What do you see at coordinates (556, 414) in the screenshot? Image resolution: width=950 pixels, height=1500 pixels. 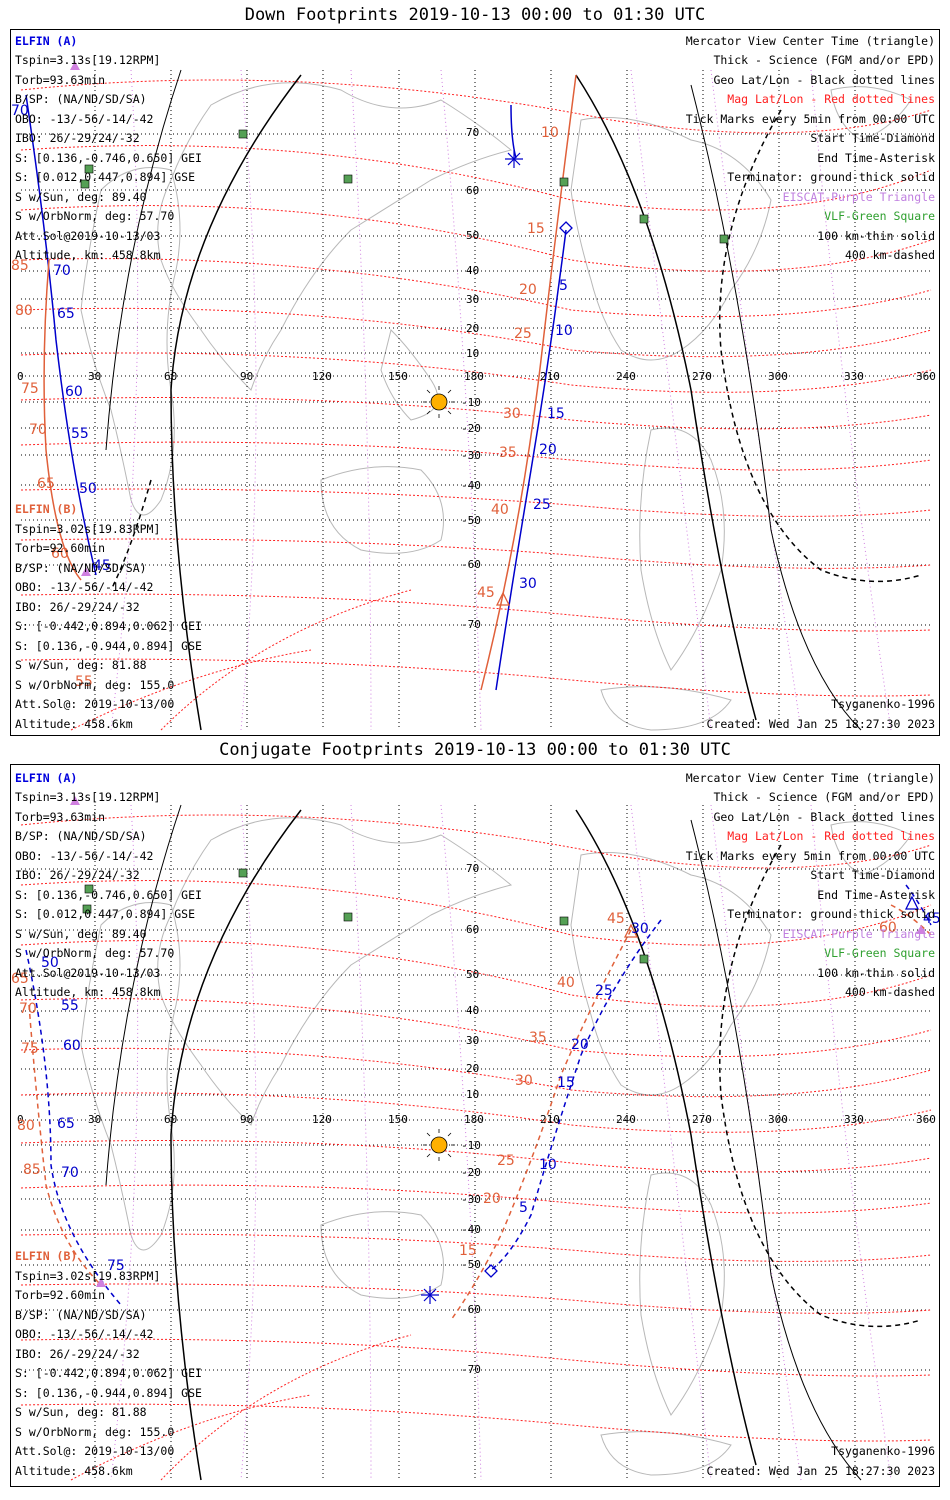 I see `tick-label-a: 15` at bounding box center [556, 414].